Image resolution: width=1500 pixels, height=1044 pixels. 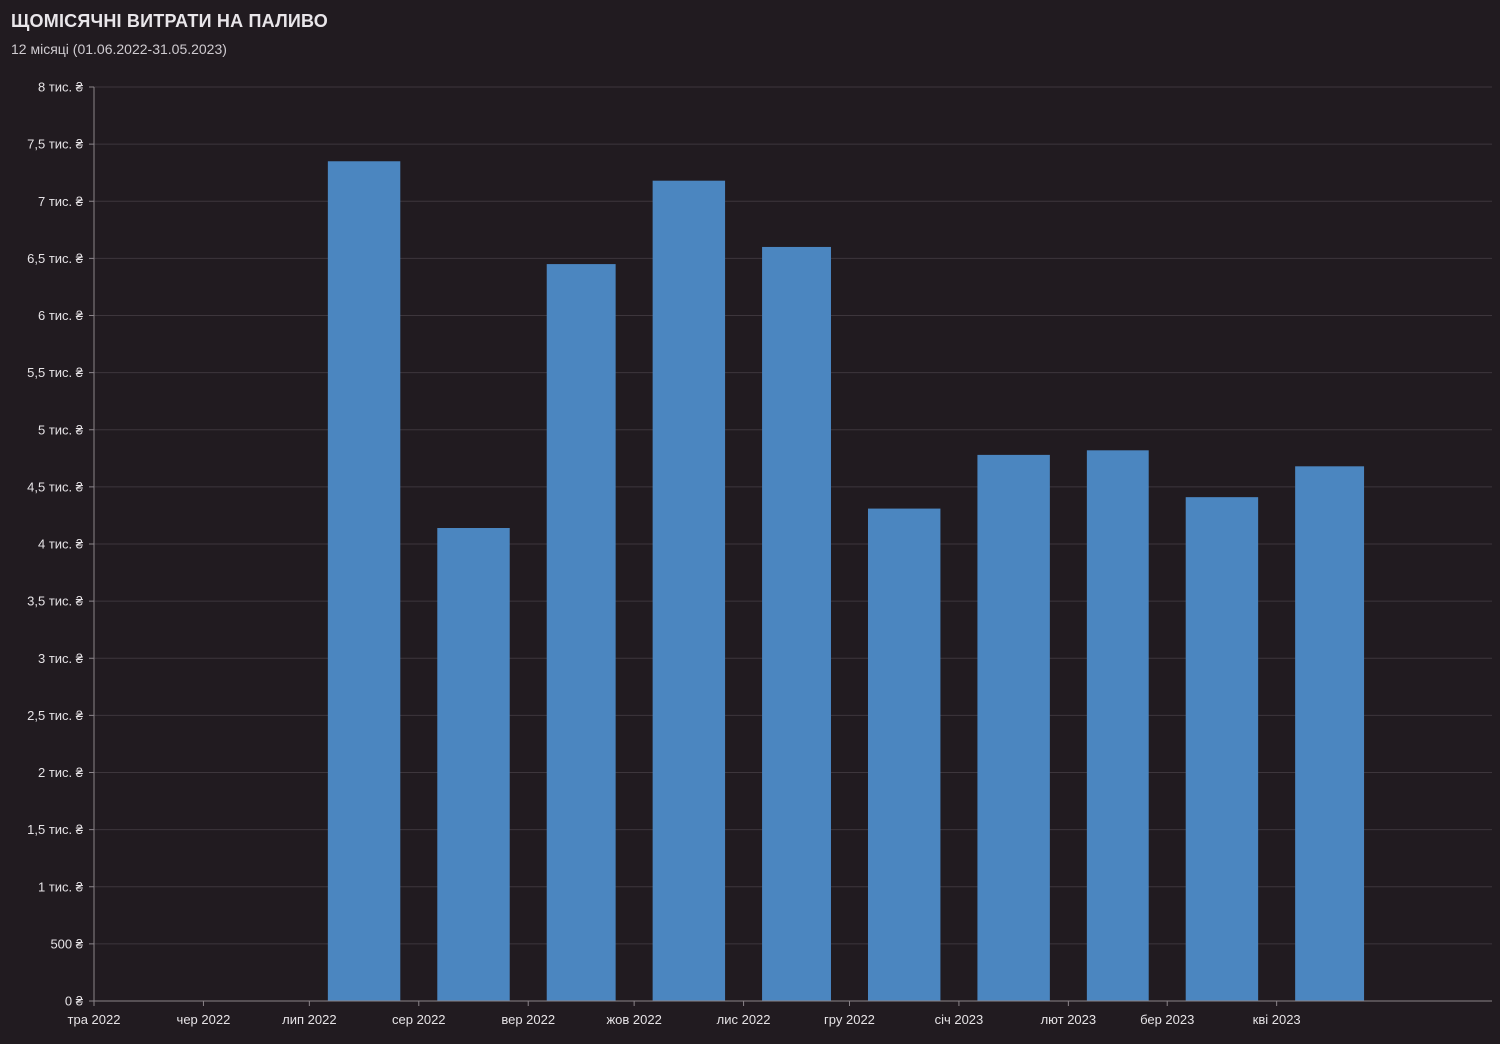 What do you see at coordinates (61, 429) in the screenshot?
I see `y-tick-label: 5 тис. ₴` at bounding box center [61, 429].